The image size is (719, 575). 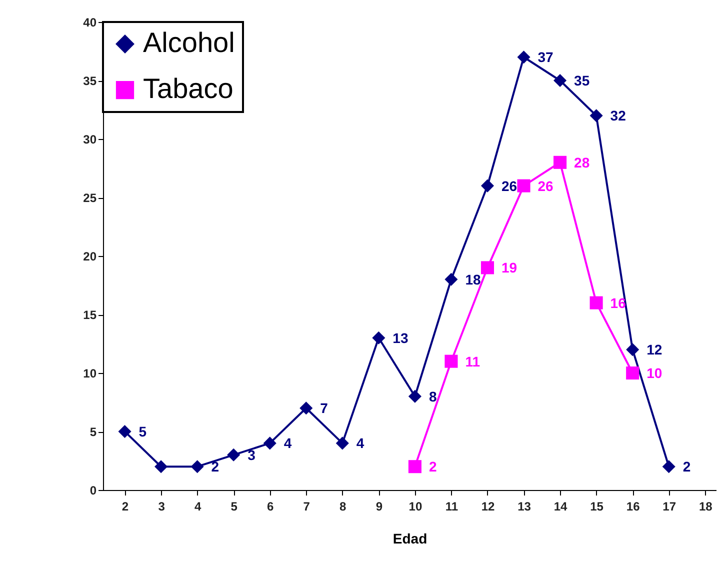 What do you see at coordinates (198, 507) in the screenshot?
I see `x-tick-label: 4` at bounding box center [198, 507].